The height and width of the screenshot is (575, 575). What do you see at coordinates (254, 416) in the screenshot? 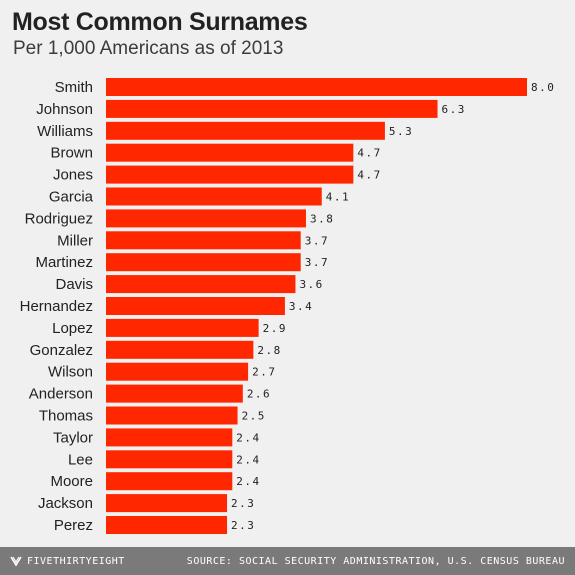
I see `value-label-thomas: 2.5` at bounding box center [254, 416].